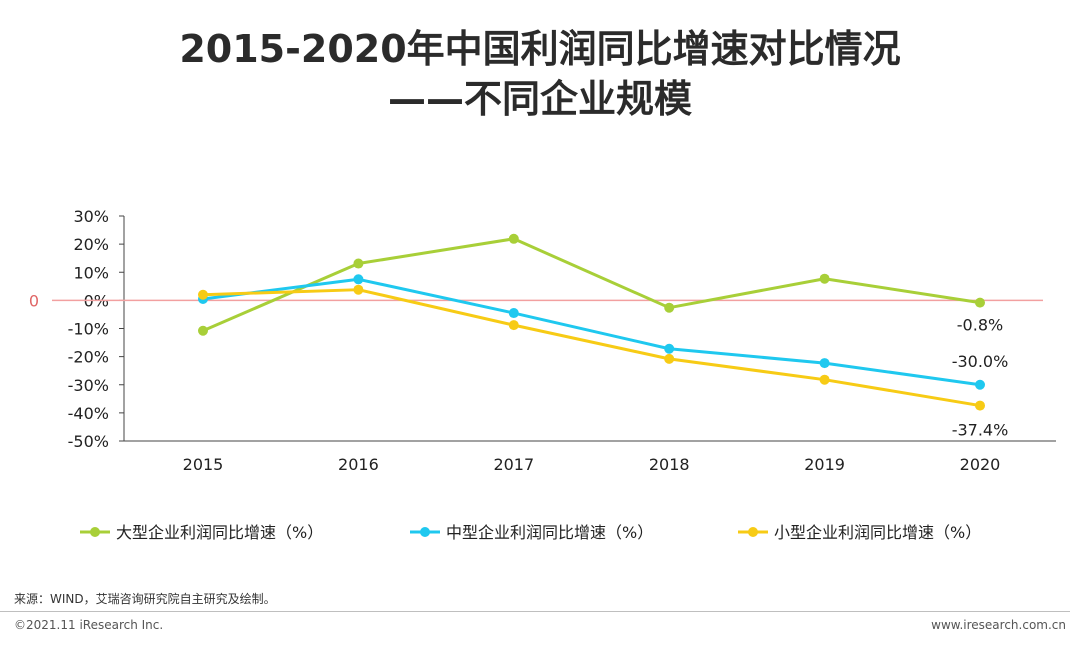 The width and height of the screenshot is (1080, 646). I want to click on source-note: 来源：WIND，艾瑞咨询研究院自主研究及绘制。, so click(145, 599).